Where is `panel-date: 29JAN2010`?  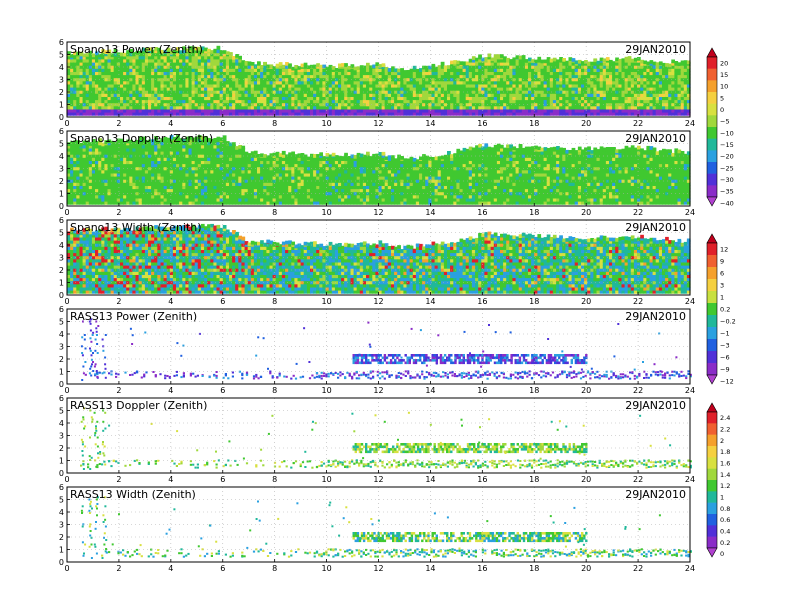 panel-date: 29JAN2010 is located at coordinates (655, 49).